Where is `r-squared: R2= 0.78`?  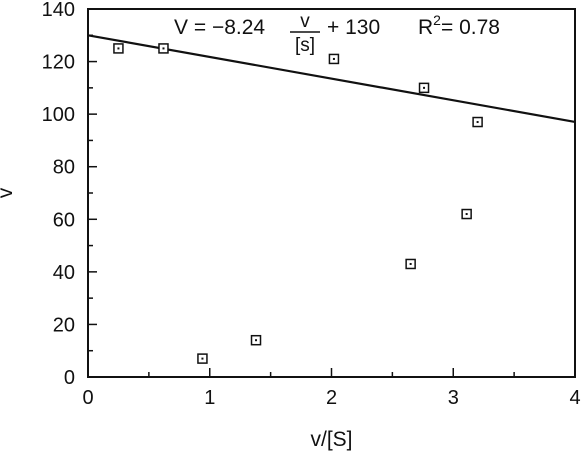
r-squared: R2= 0.78 is located at coordinates (459, 25).